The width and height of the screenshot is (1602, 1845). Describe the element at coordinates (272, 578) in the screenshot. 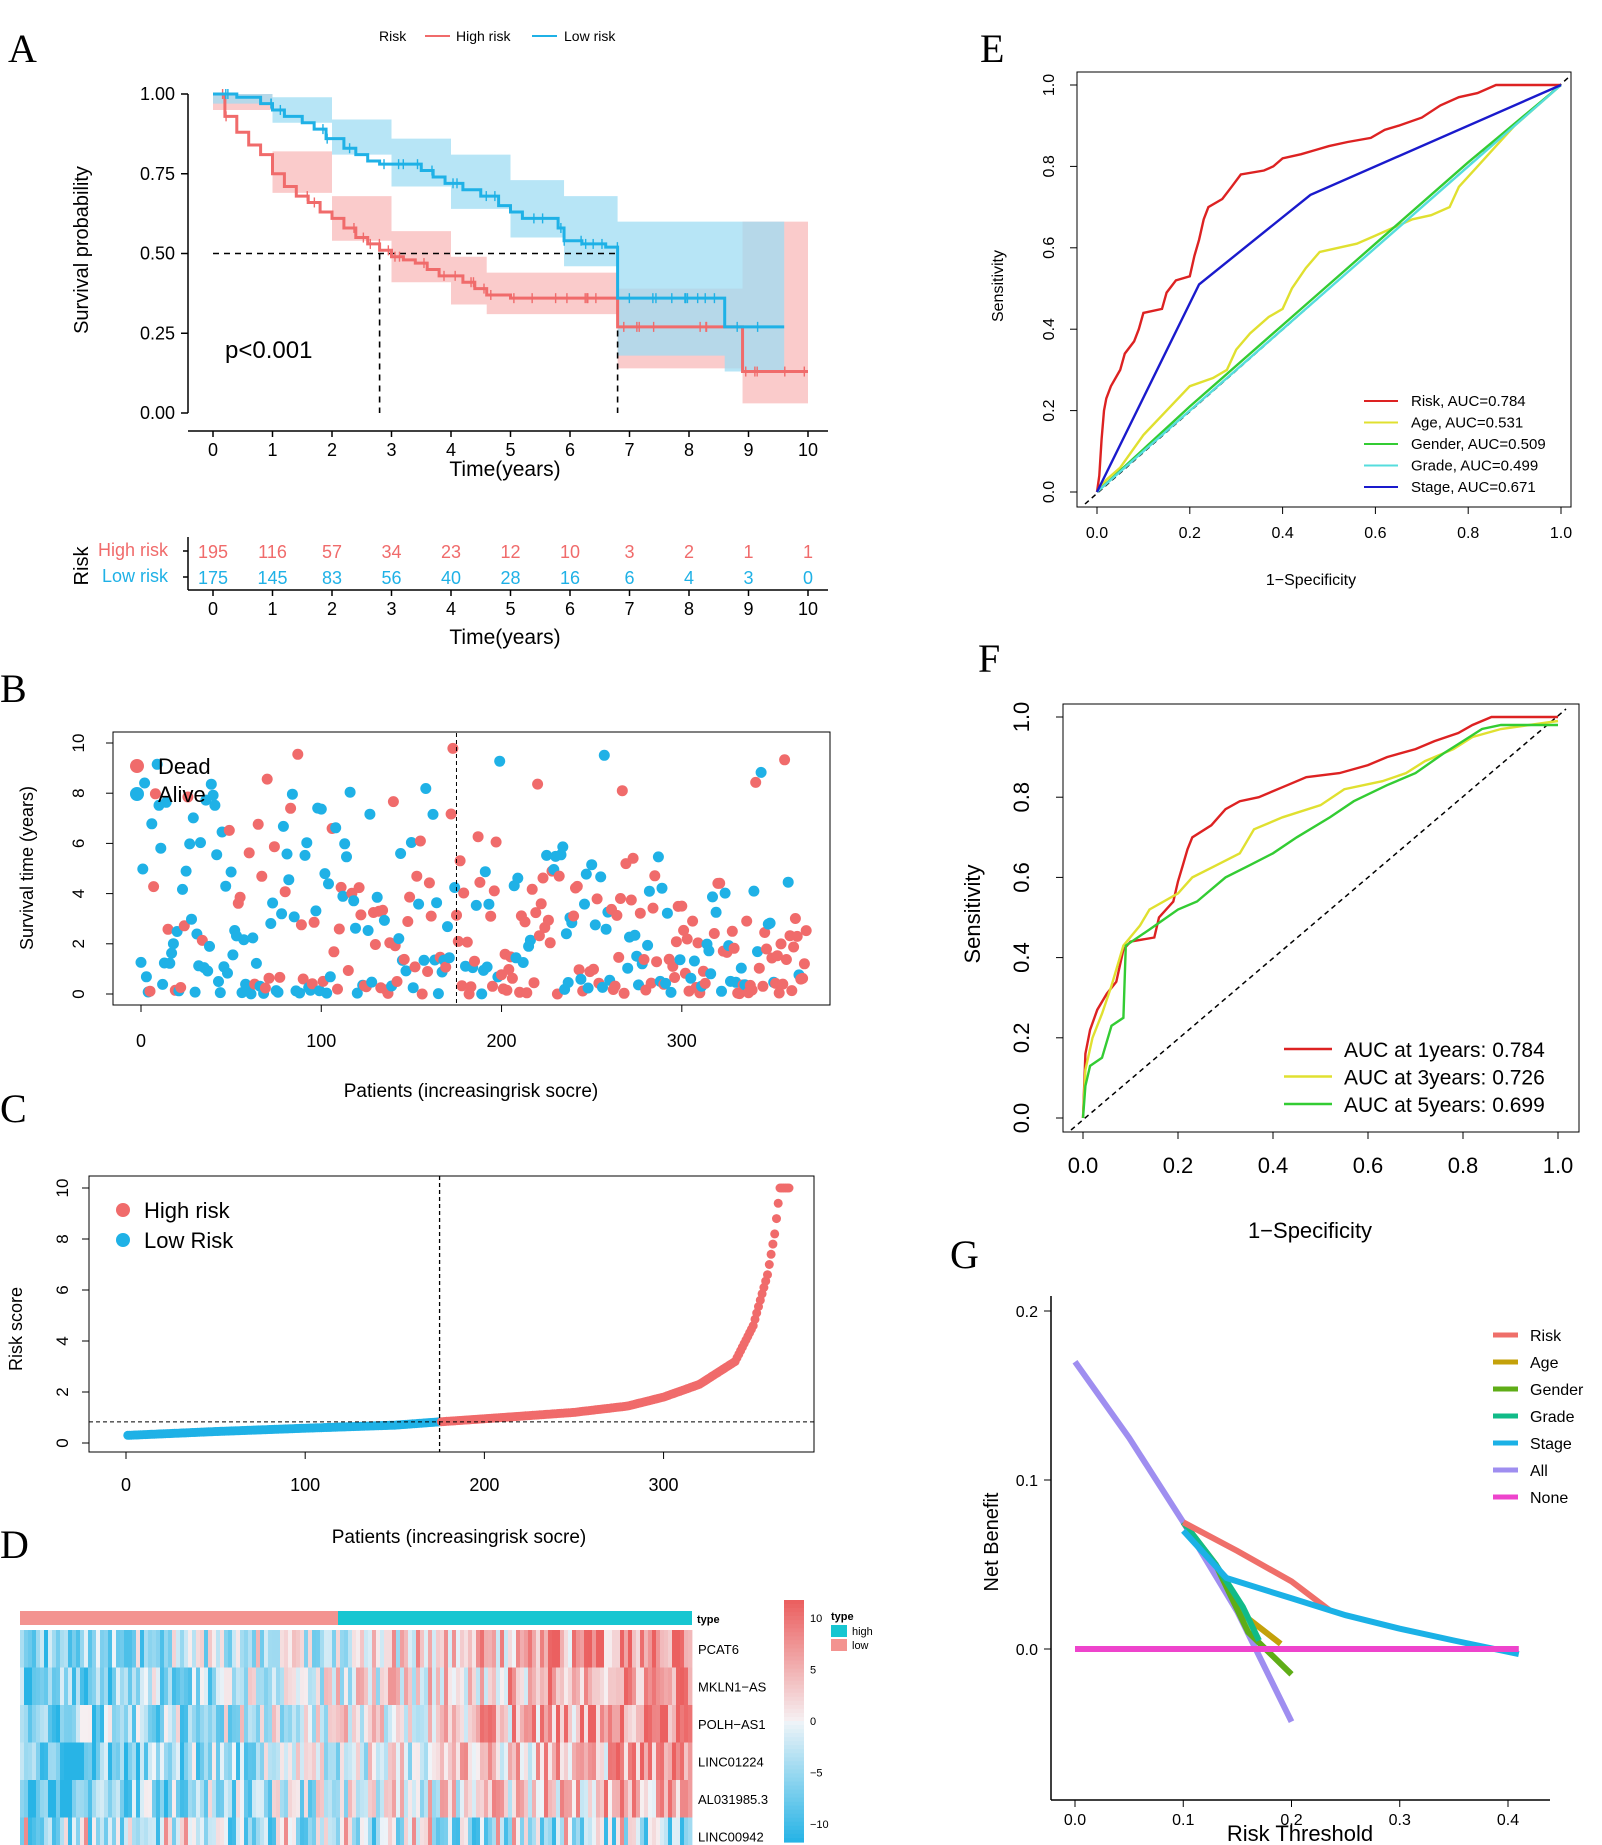

I see `risk-table-cell: 145` at that location.